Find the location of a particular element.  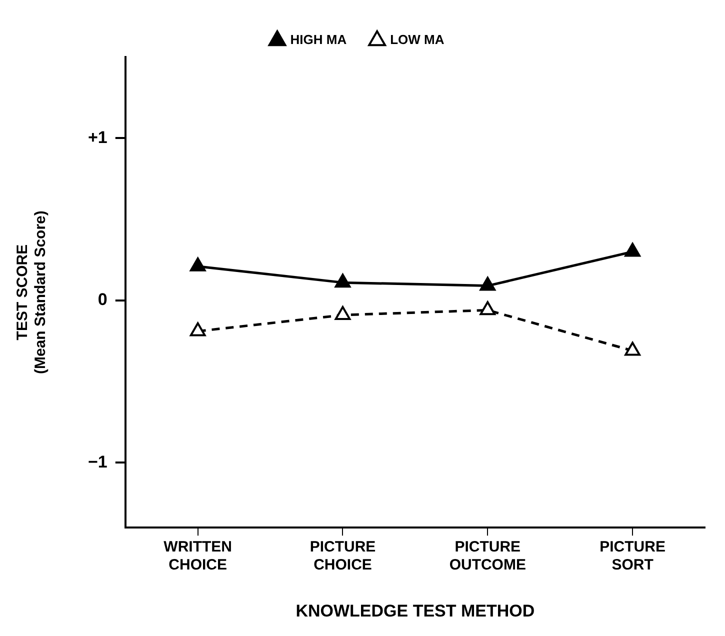

x-tick-label: PICTURE SORT is located at coordinates (633, 556).